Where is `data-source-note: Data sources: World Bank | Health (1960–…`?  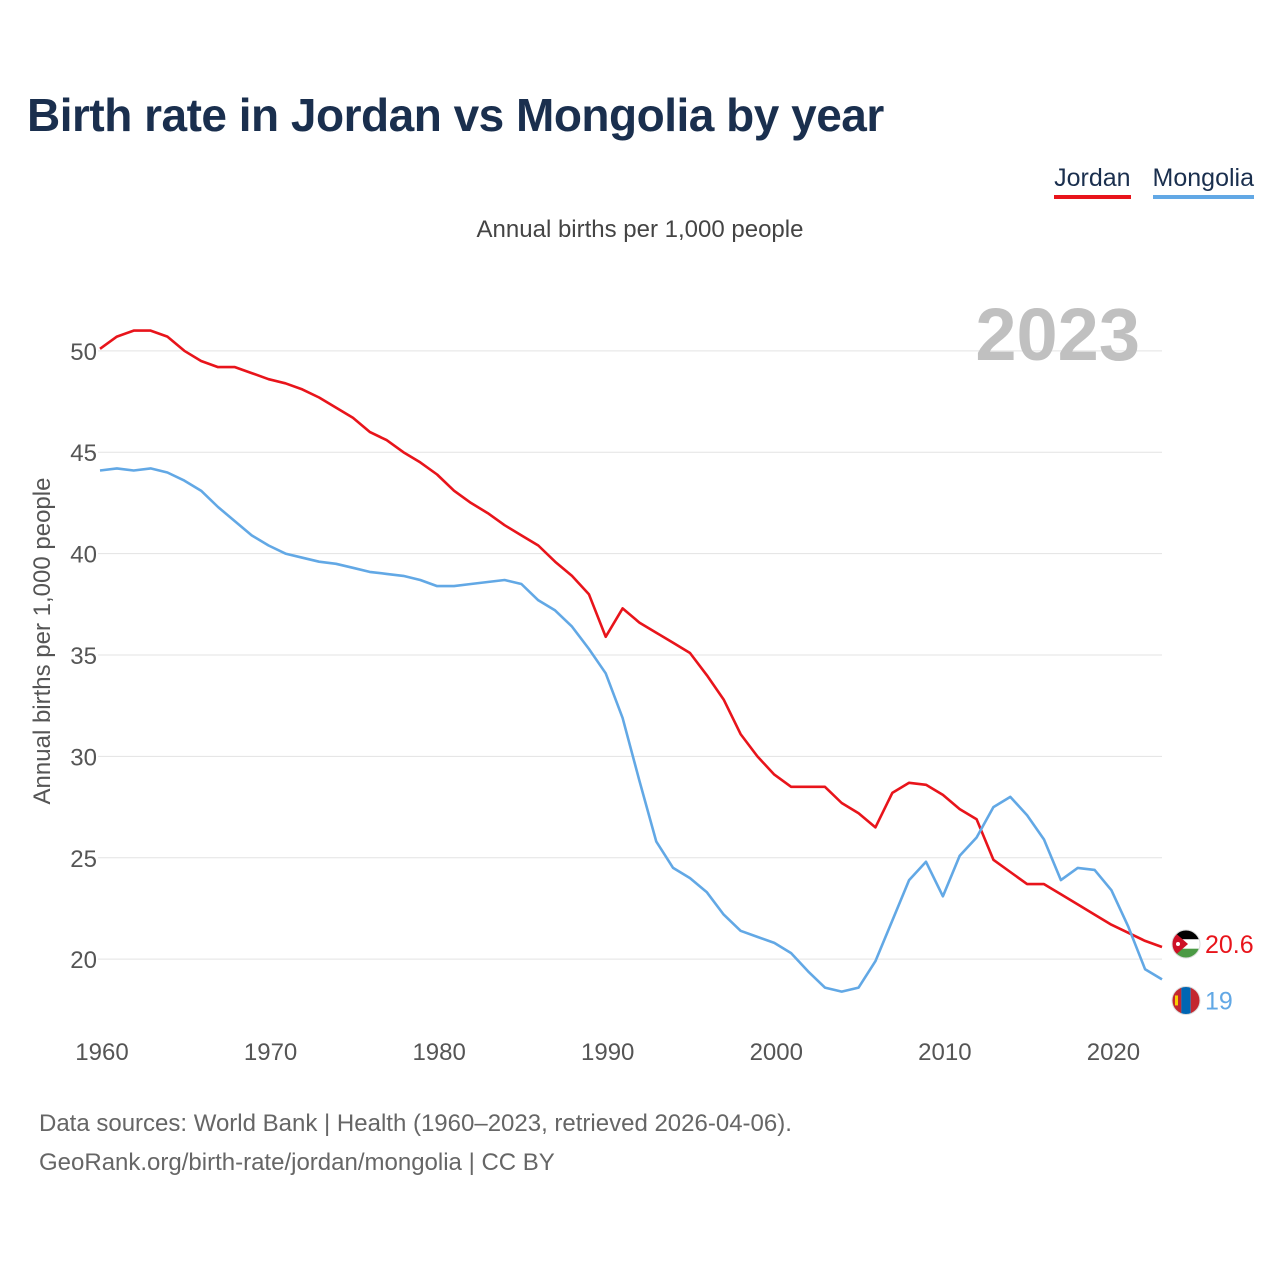
data-source-note: Data sources: World Bank | Health (1960–… is located at coordinates (415, 1123).